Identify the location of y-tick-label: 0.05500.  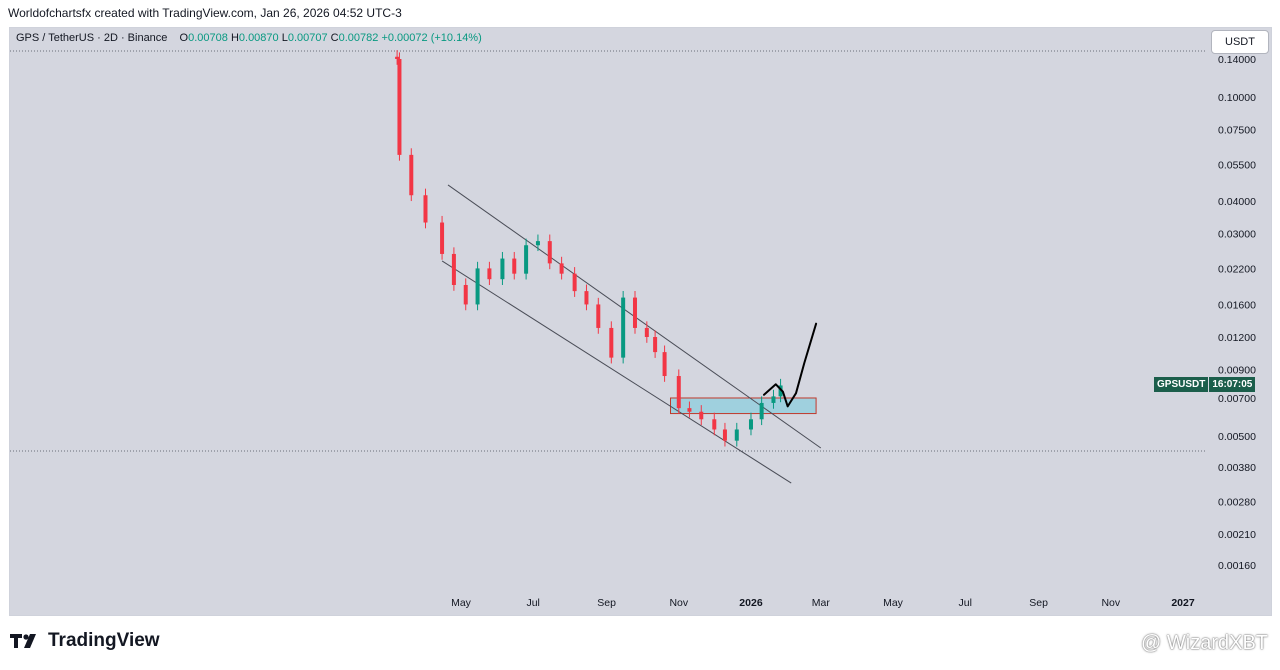
(1237, 166).